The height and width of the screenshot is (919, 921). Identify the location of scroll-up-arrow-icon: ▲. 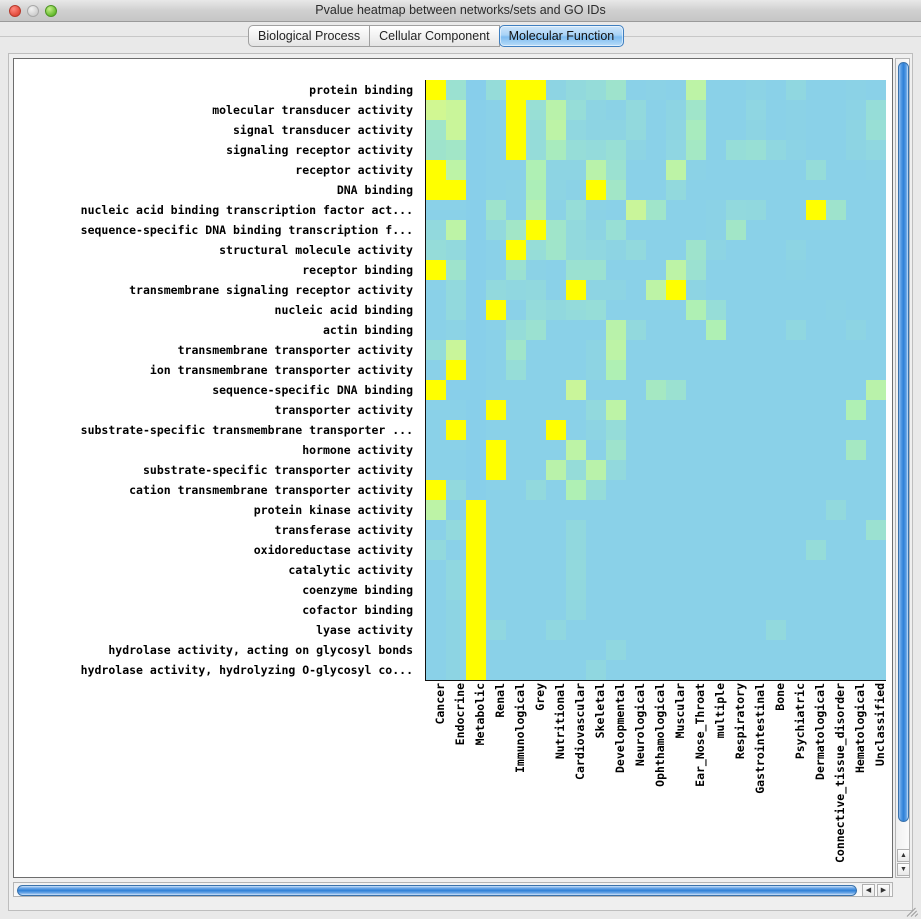
(903, 855).